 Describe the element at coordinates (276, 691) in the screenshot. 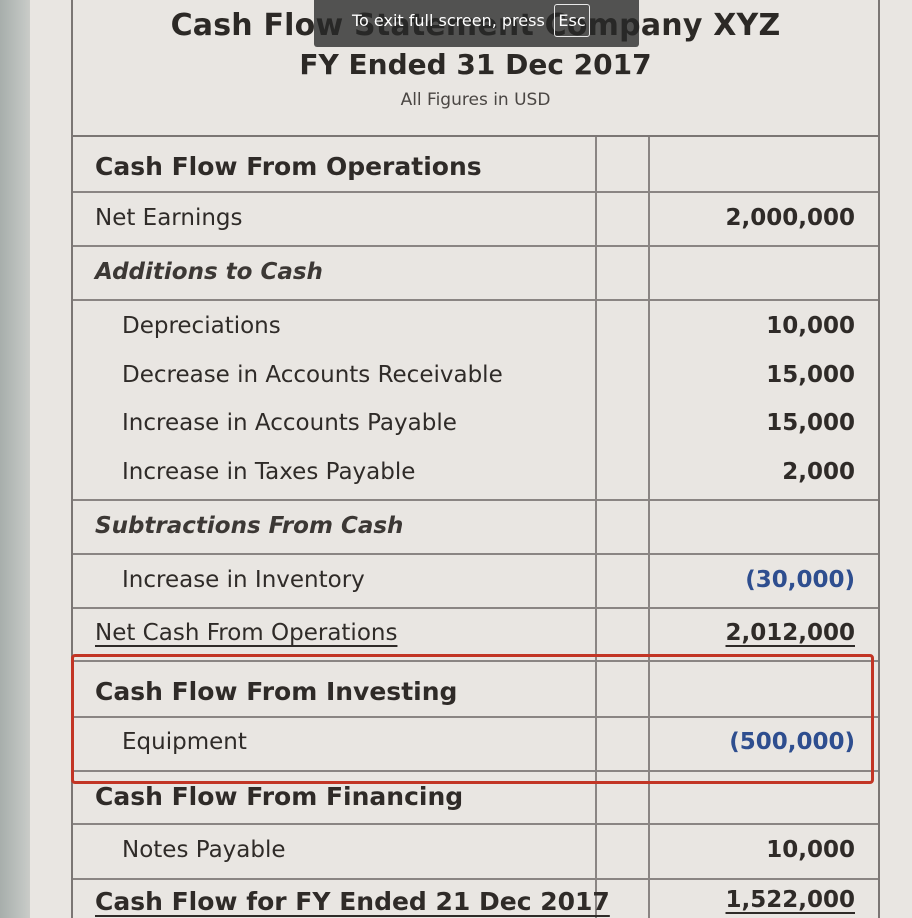

I see `investing-heading: Cash Flow From Investing` at that location.